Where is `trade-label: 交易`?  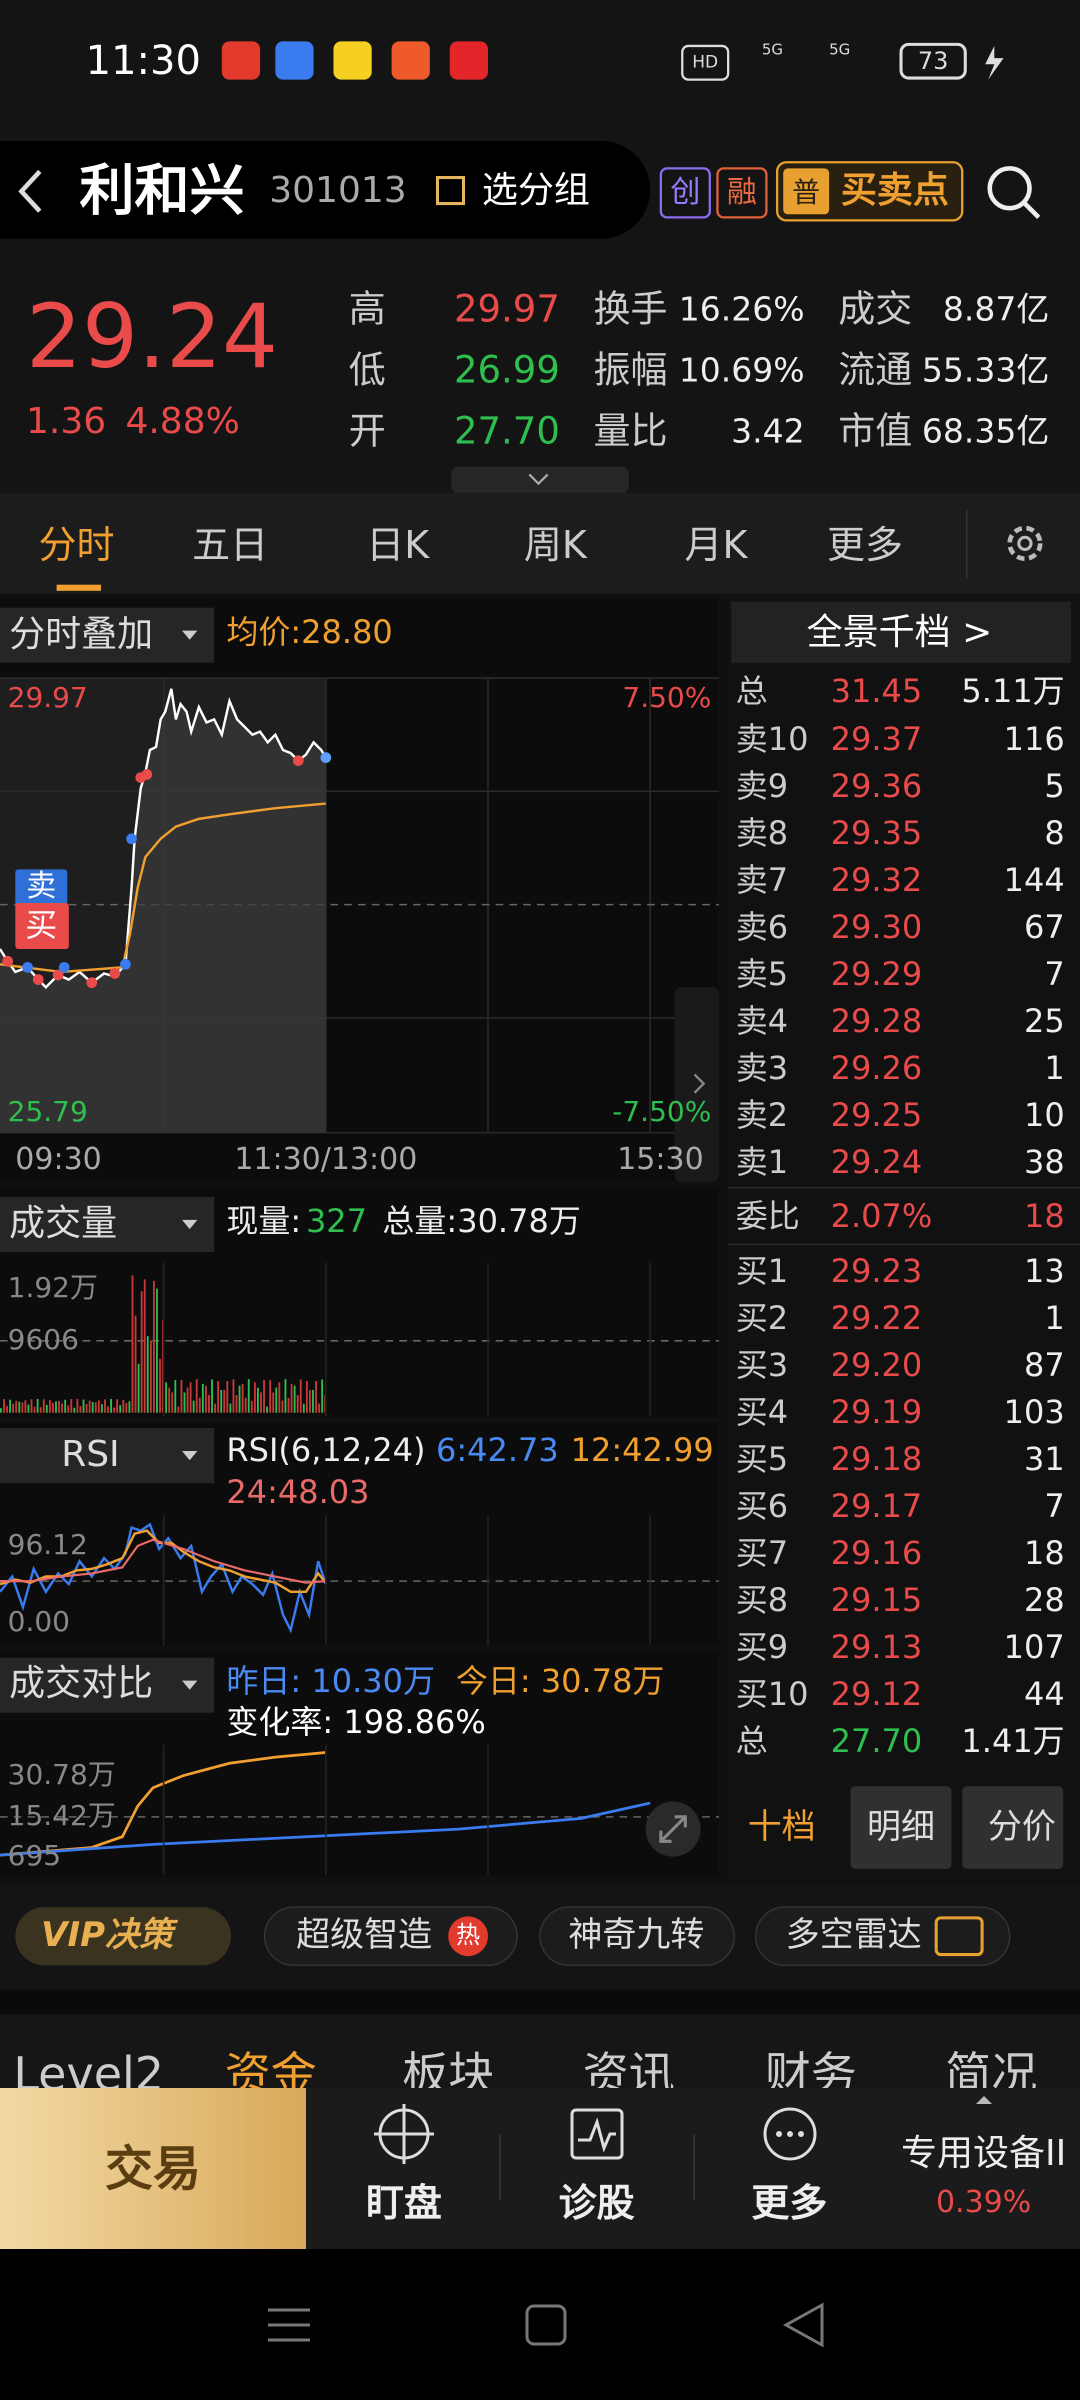
trade-label: 交易 is located at coordinates (152, 2169).